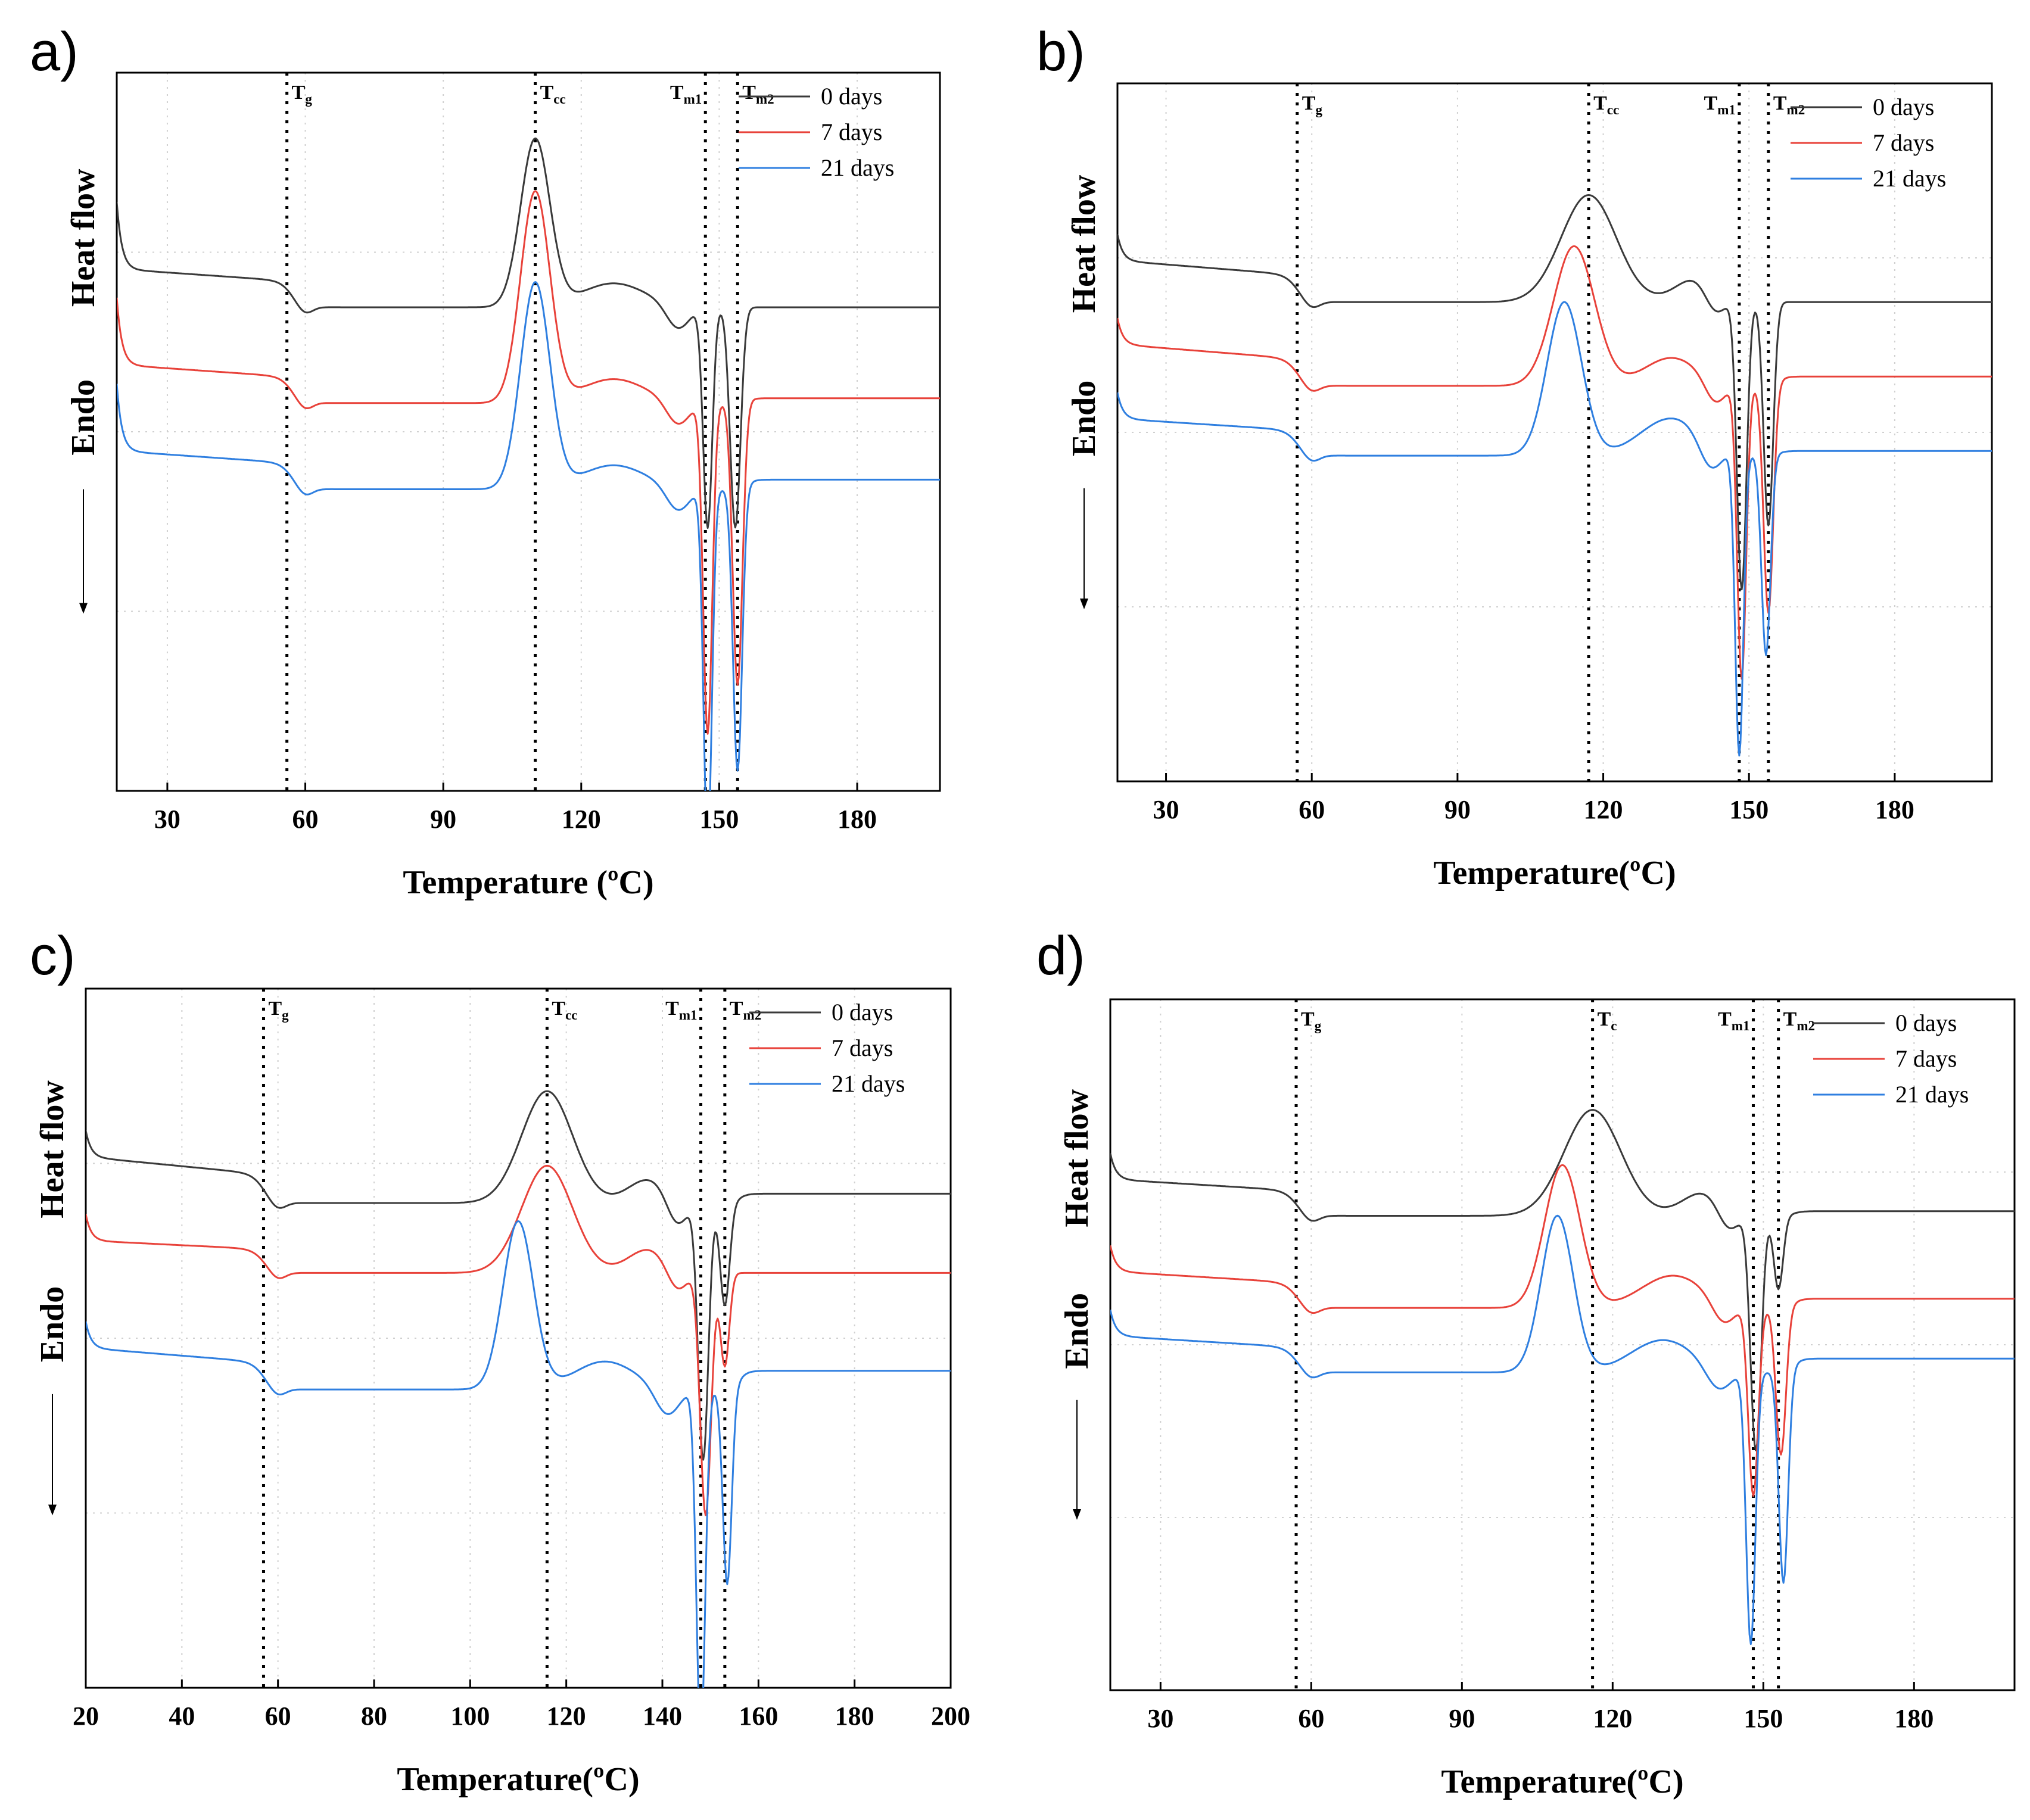  What do you see at coordinates (1060, 956) in the screenshot?
I see `panel-label-d: d)` at bounding box center [1060, 956].